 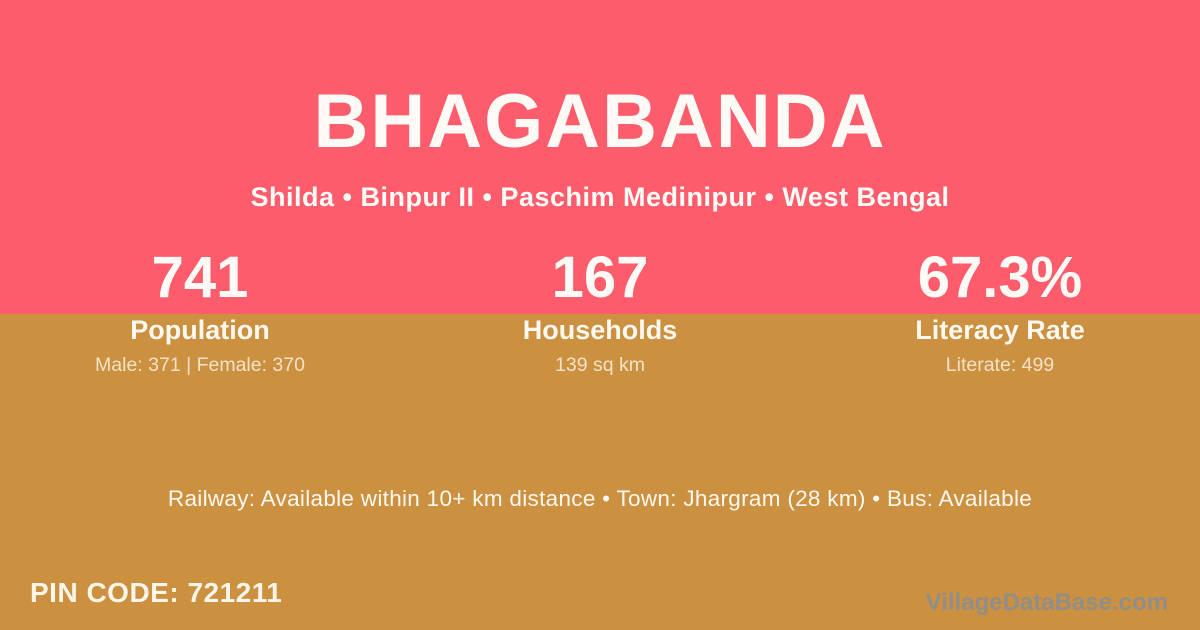 I want to click on population-value: 741, so click(x=200, y=277).